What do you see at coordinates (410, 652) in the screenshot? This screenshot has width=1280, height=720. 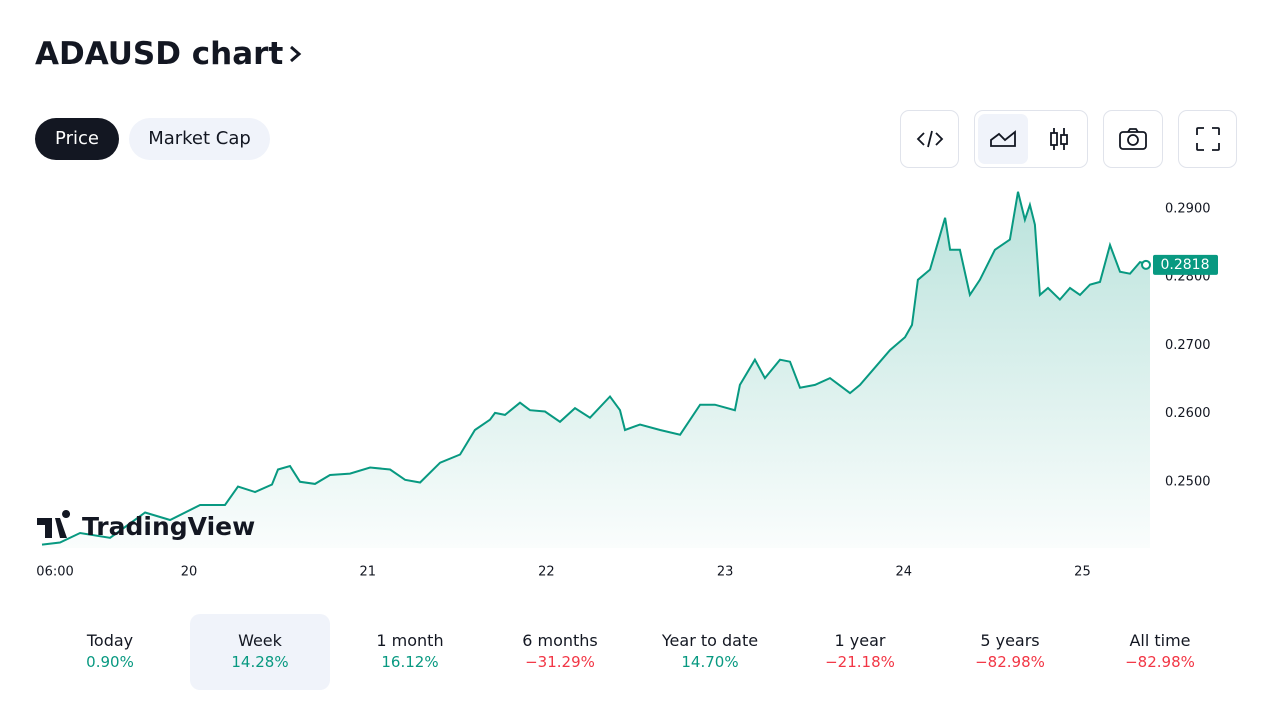 I see `period: 1 month 16.12%` at bounding box center [410, 652].